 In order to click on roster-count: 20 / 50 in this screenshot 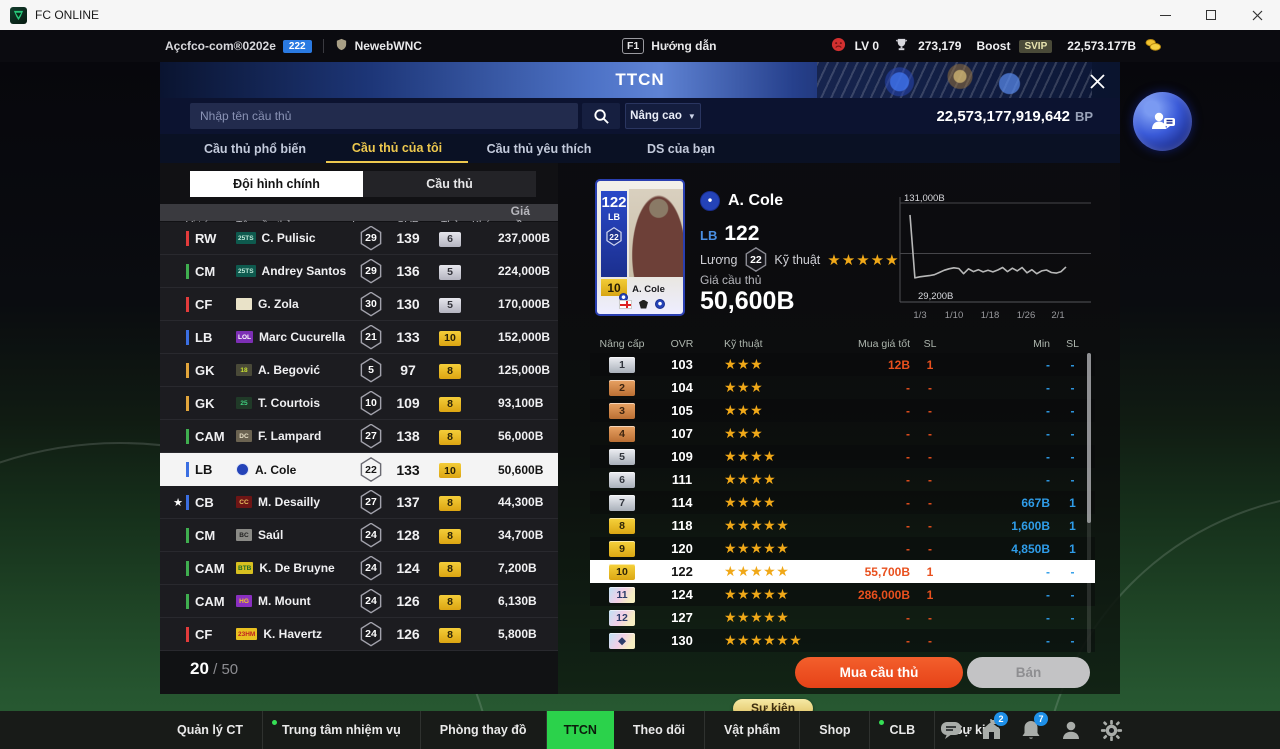, I will do `click(214, 669)`.